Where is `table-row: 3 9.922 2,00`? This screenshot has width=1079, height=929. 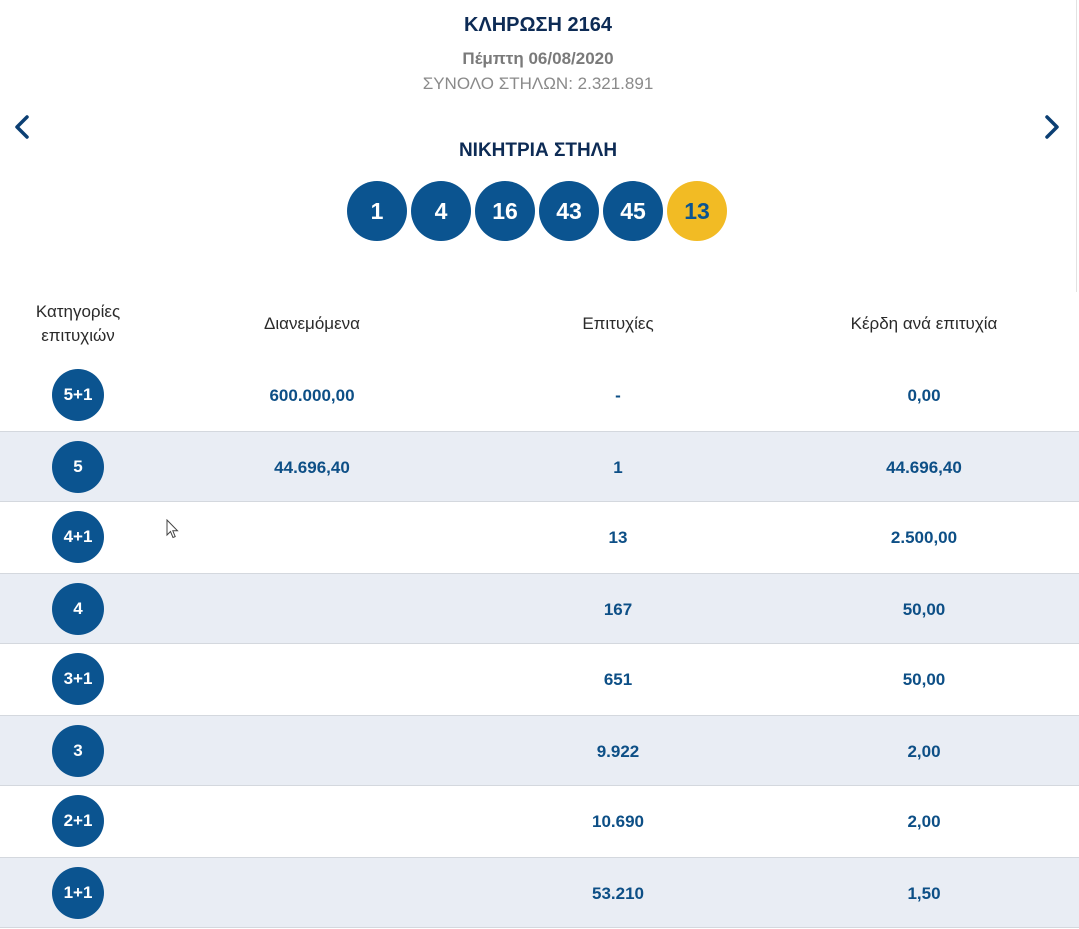
table-row: 3 9.922 2,00 is located at coordinates (539, 750).